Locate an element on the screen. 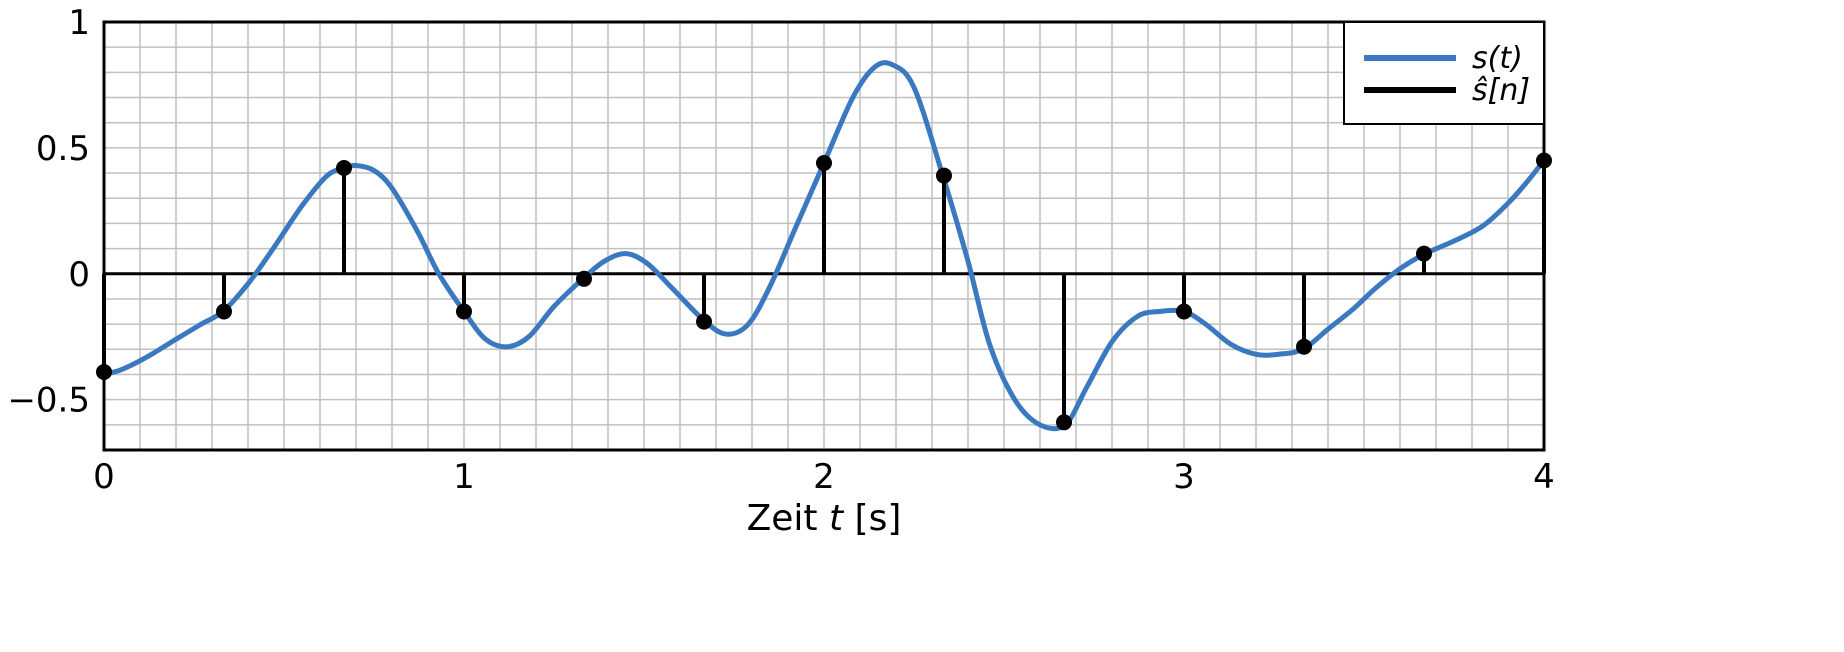  legend-label-s-t: s(t) is located at coordinates (1497, 58).